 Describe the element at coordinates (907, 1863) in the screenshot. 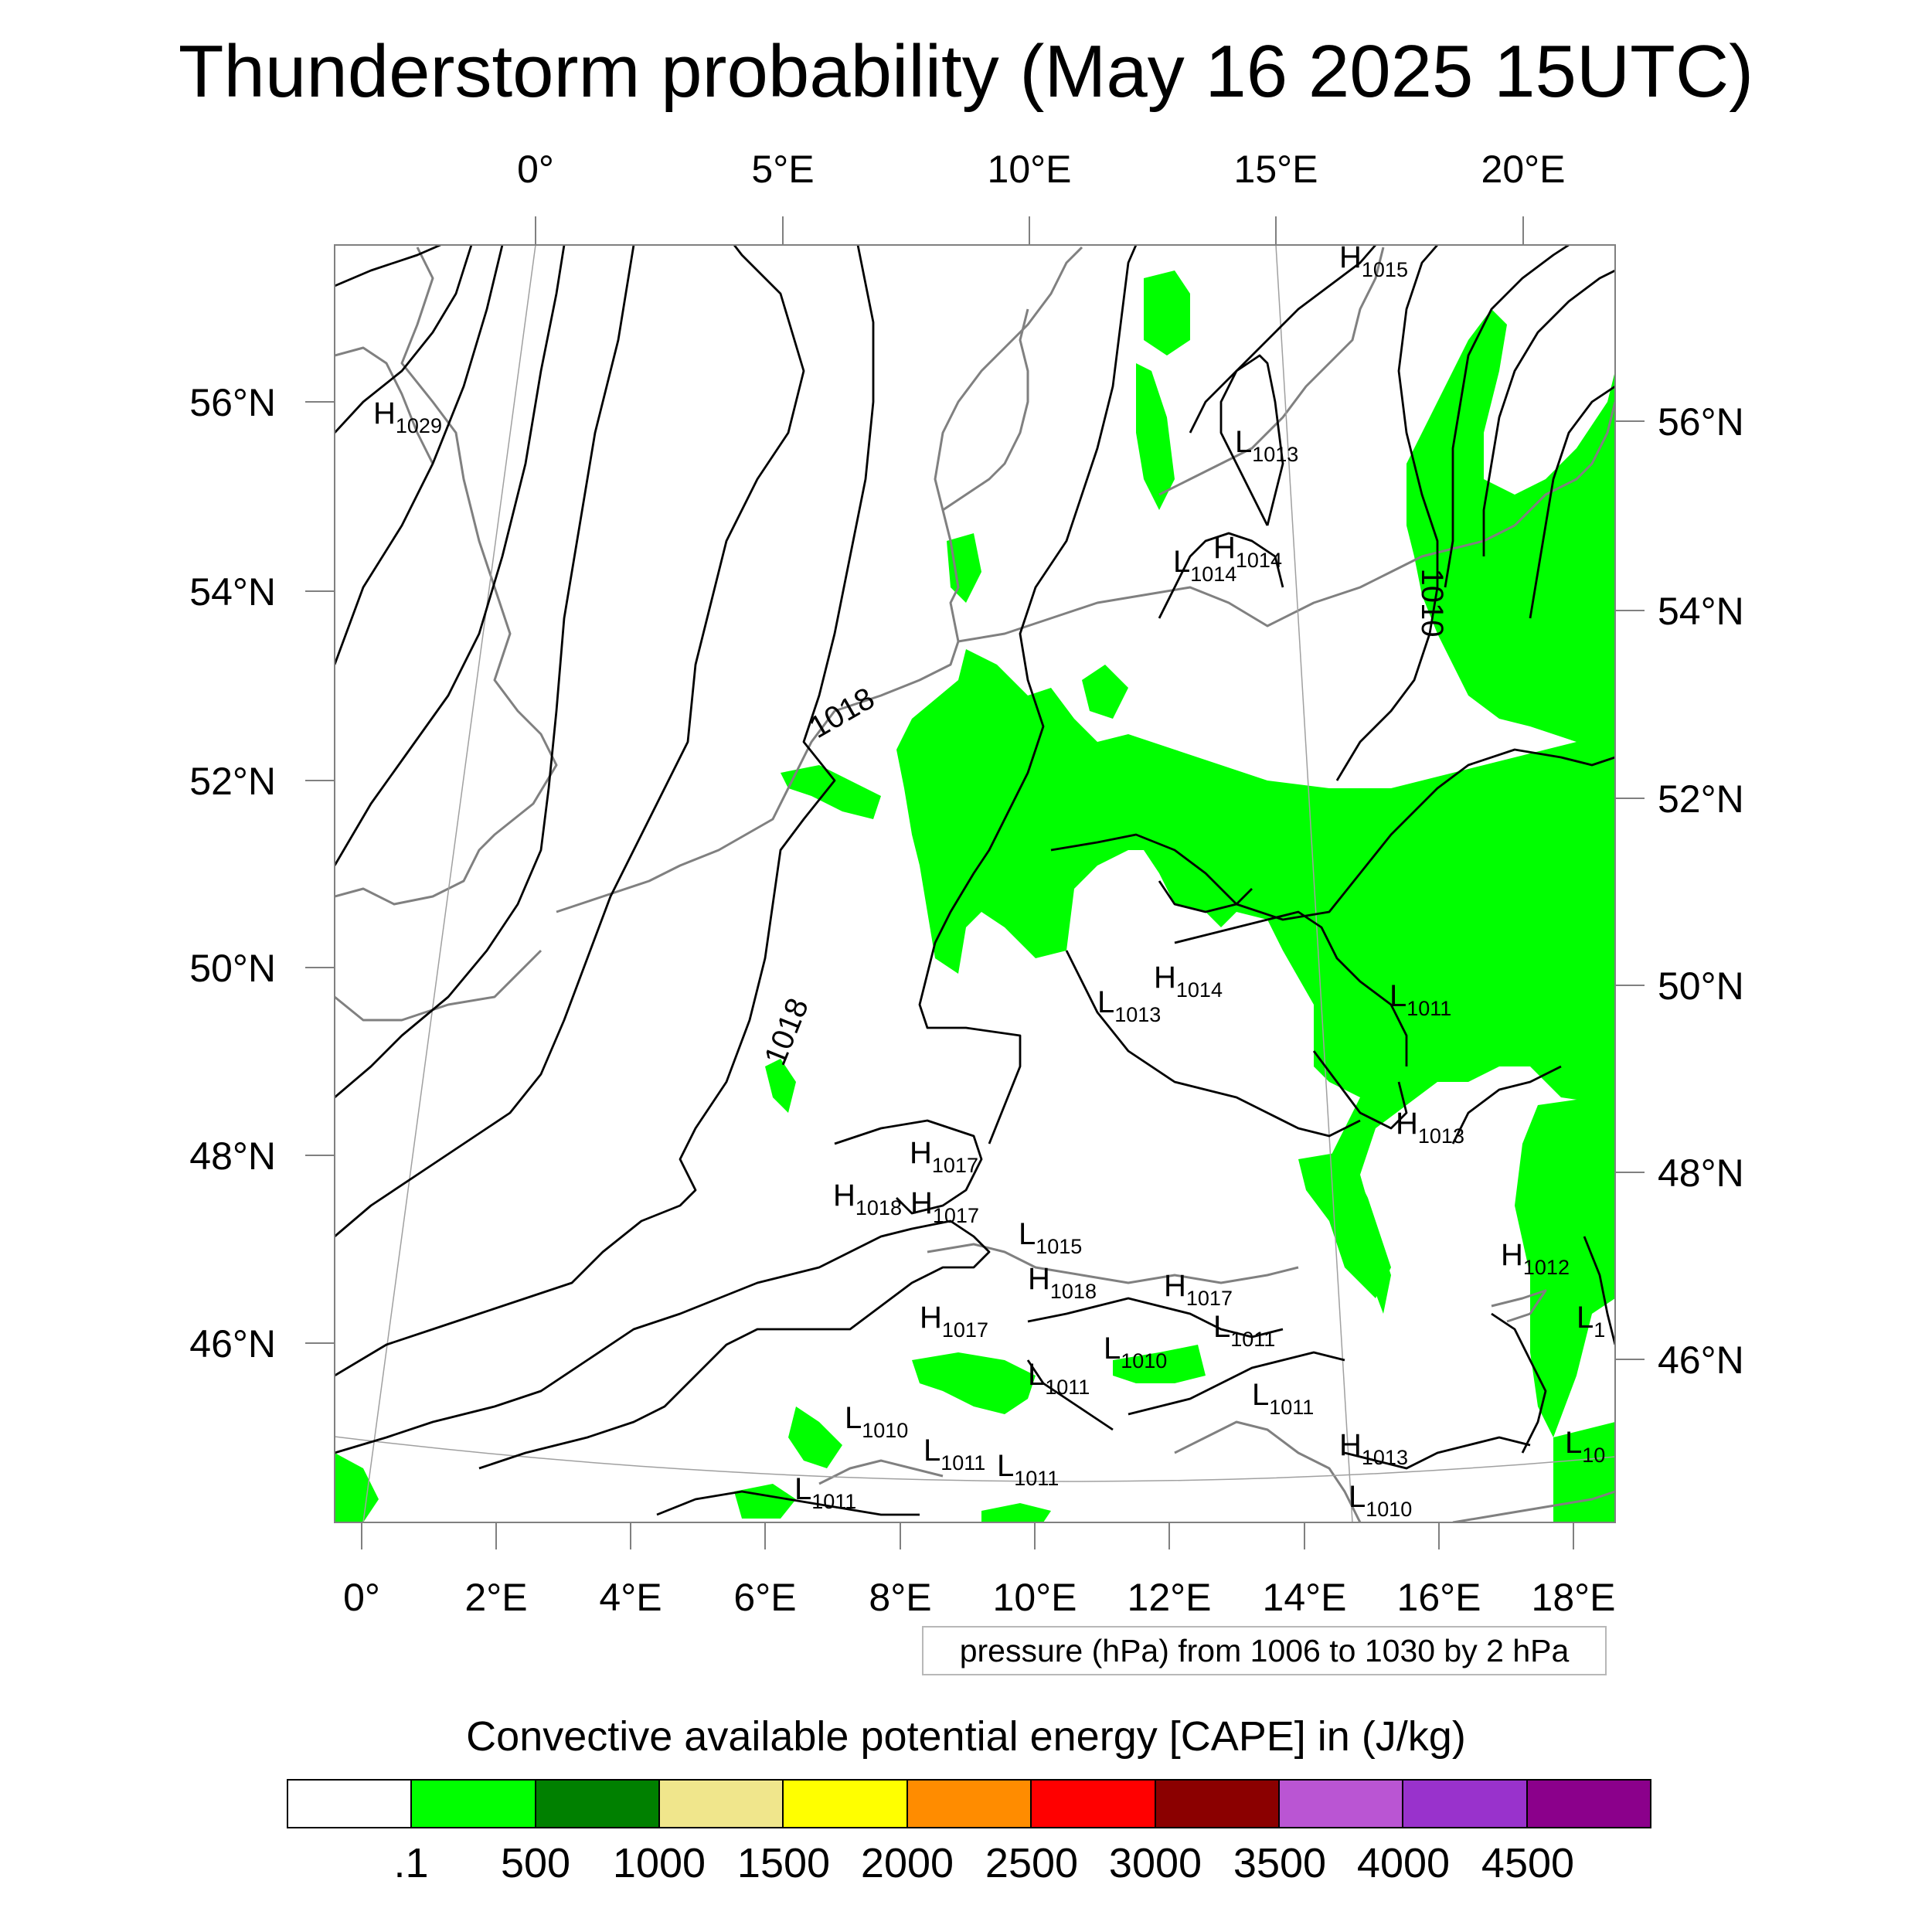

I see `colorbar-label: 2000` at that location.